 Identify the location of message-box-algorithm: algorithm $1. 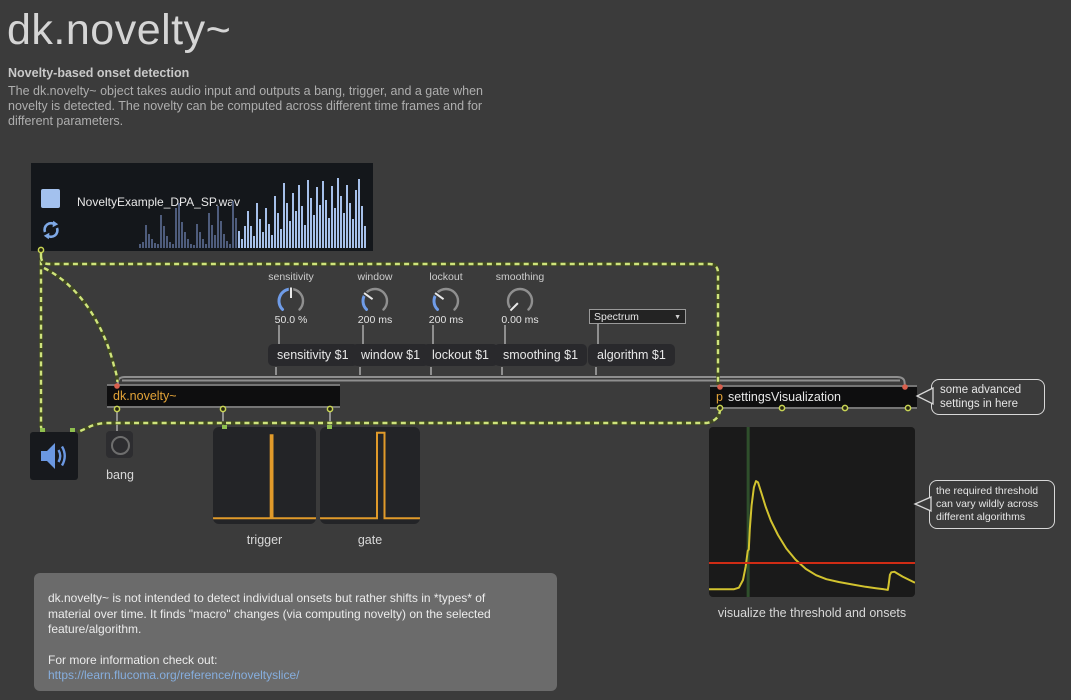
(631, 355).